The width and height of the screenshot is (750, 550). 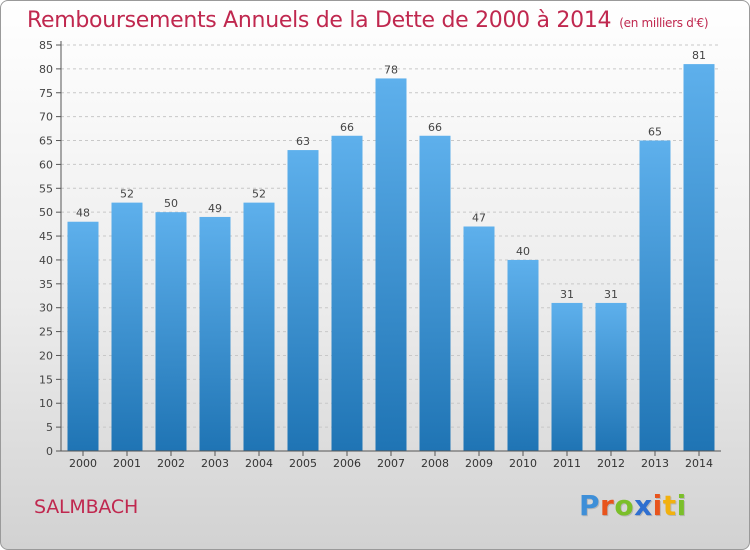 What do you see at coordinates (669, 505) in the screenshot?
I see `logo-letter: t` at bounding box center [669, 505].